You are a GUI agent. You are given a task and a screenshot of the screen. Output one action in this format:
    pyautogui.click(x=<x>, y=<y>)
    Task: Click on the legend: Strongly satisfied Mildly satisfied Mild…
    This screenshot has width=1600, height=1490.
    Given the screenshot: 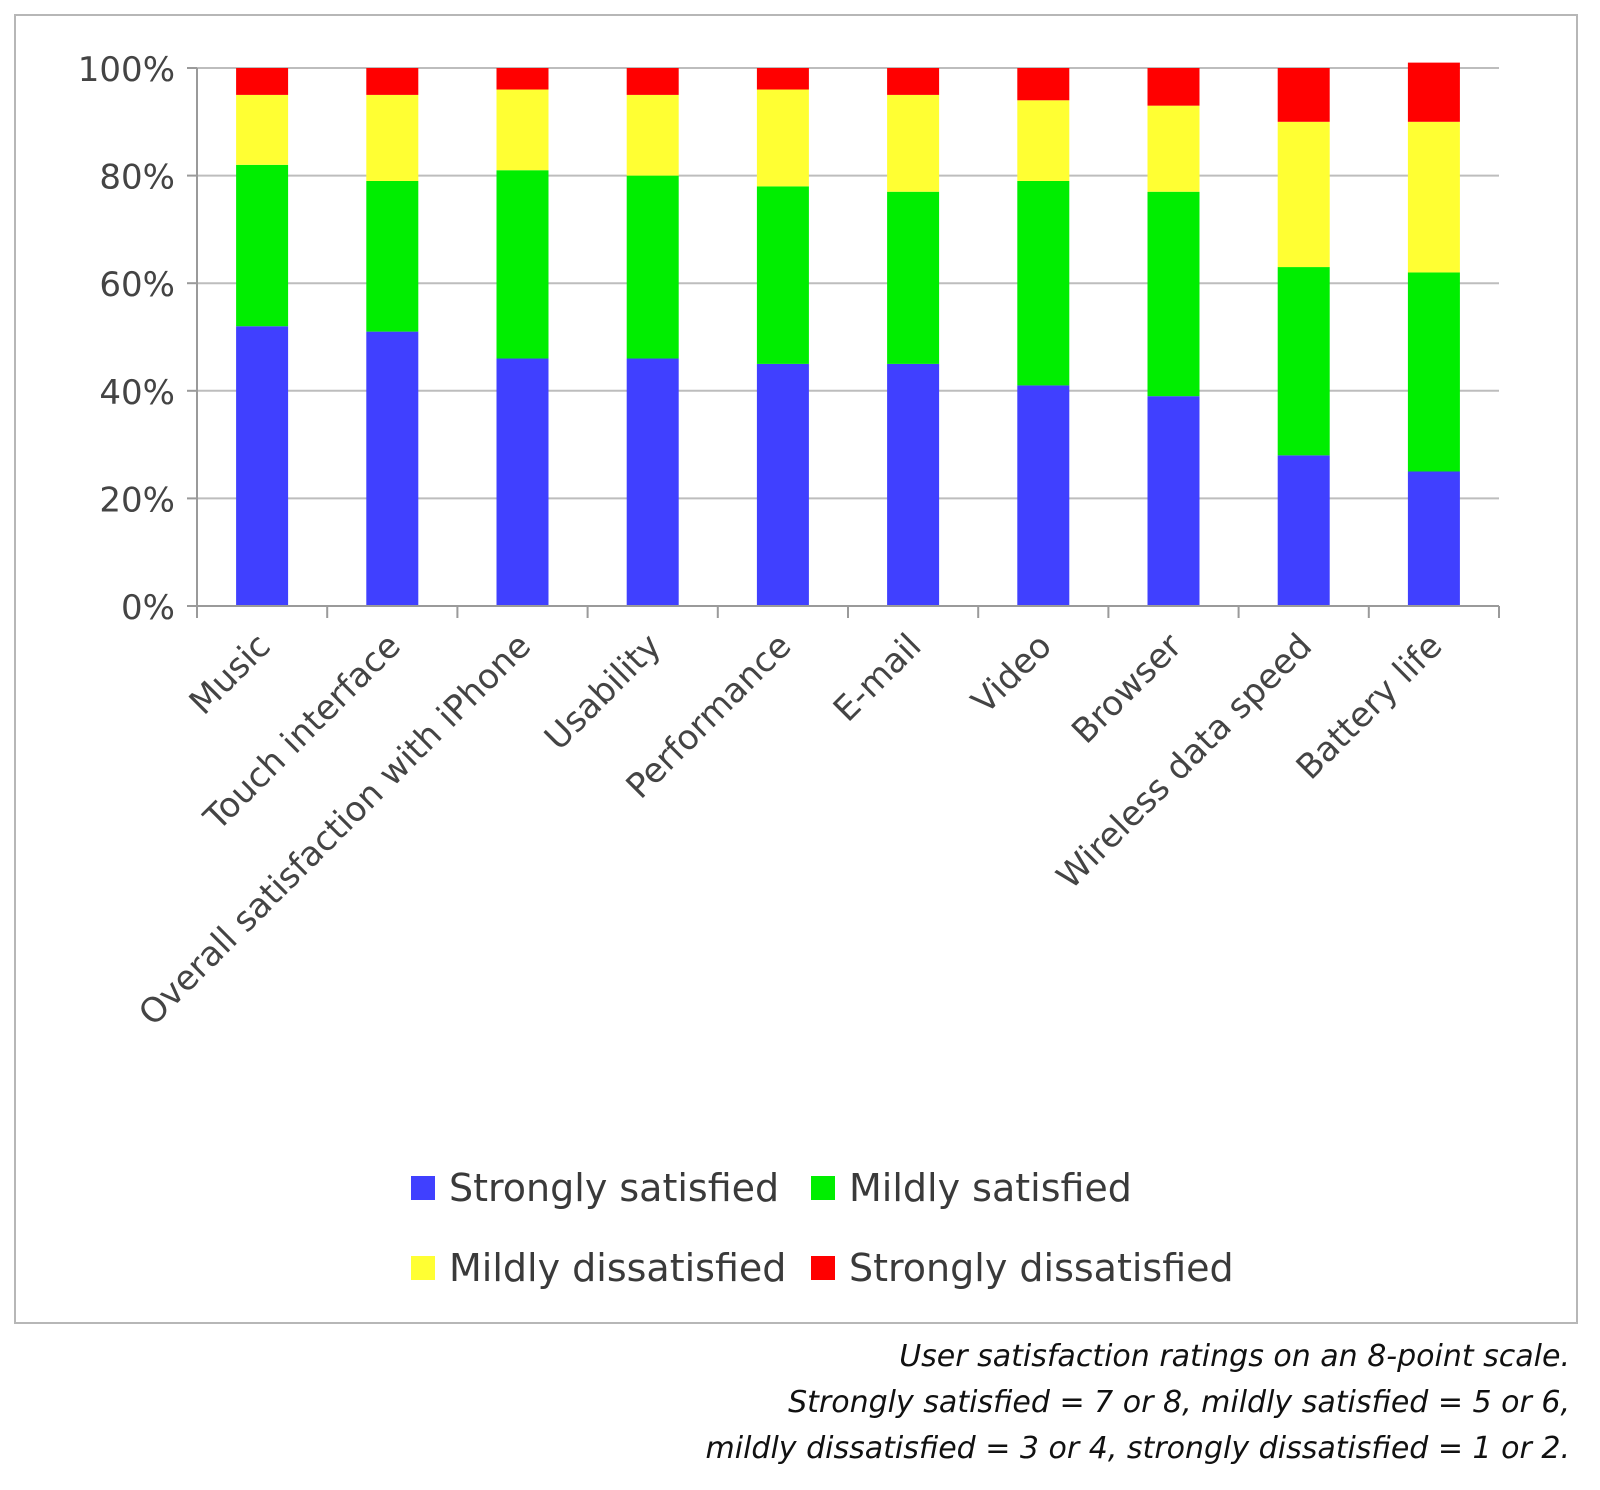 What is the action you would take?
    pyautogui.click(x=861, y=1251)
    